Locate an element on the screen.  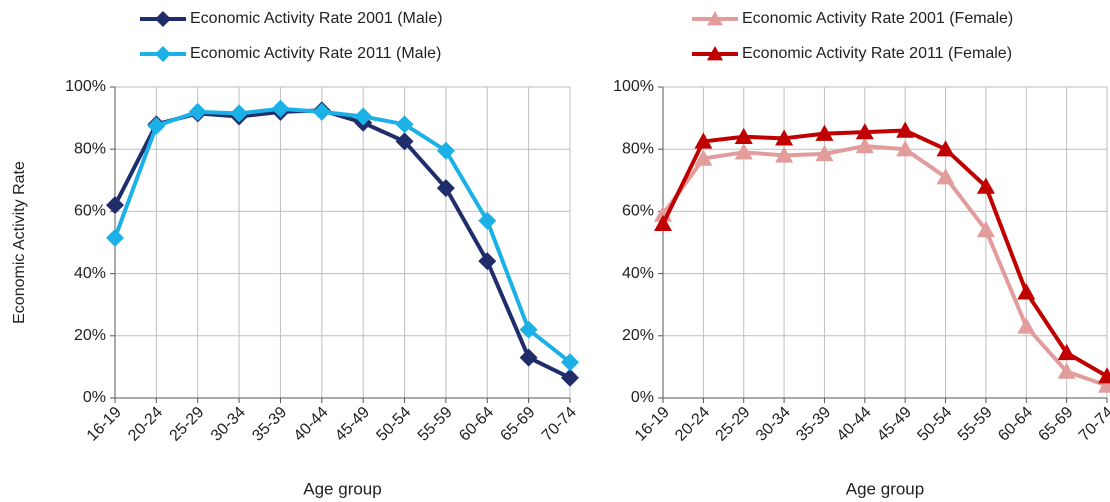
y-axis-label: Economic Activity Rate is located at coordinates (19, 242).